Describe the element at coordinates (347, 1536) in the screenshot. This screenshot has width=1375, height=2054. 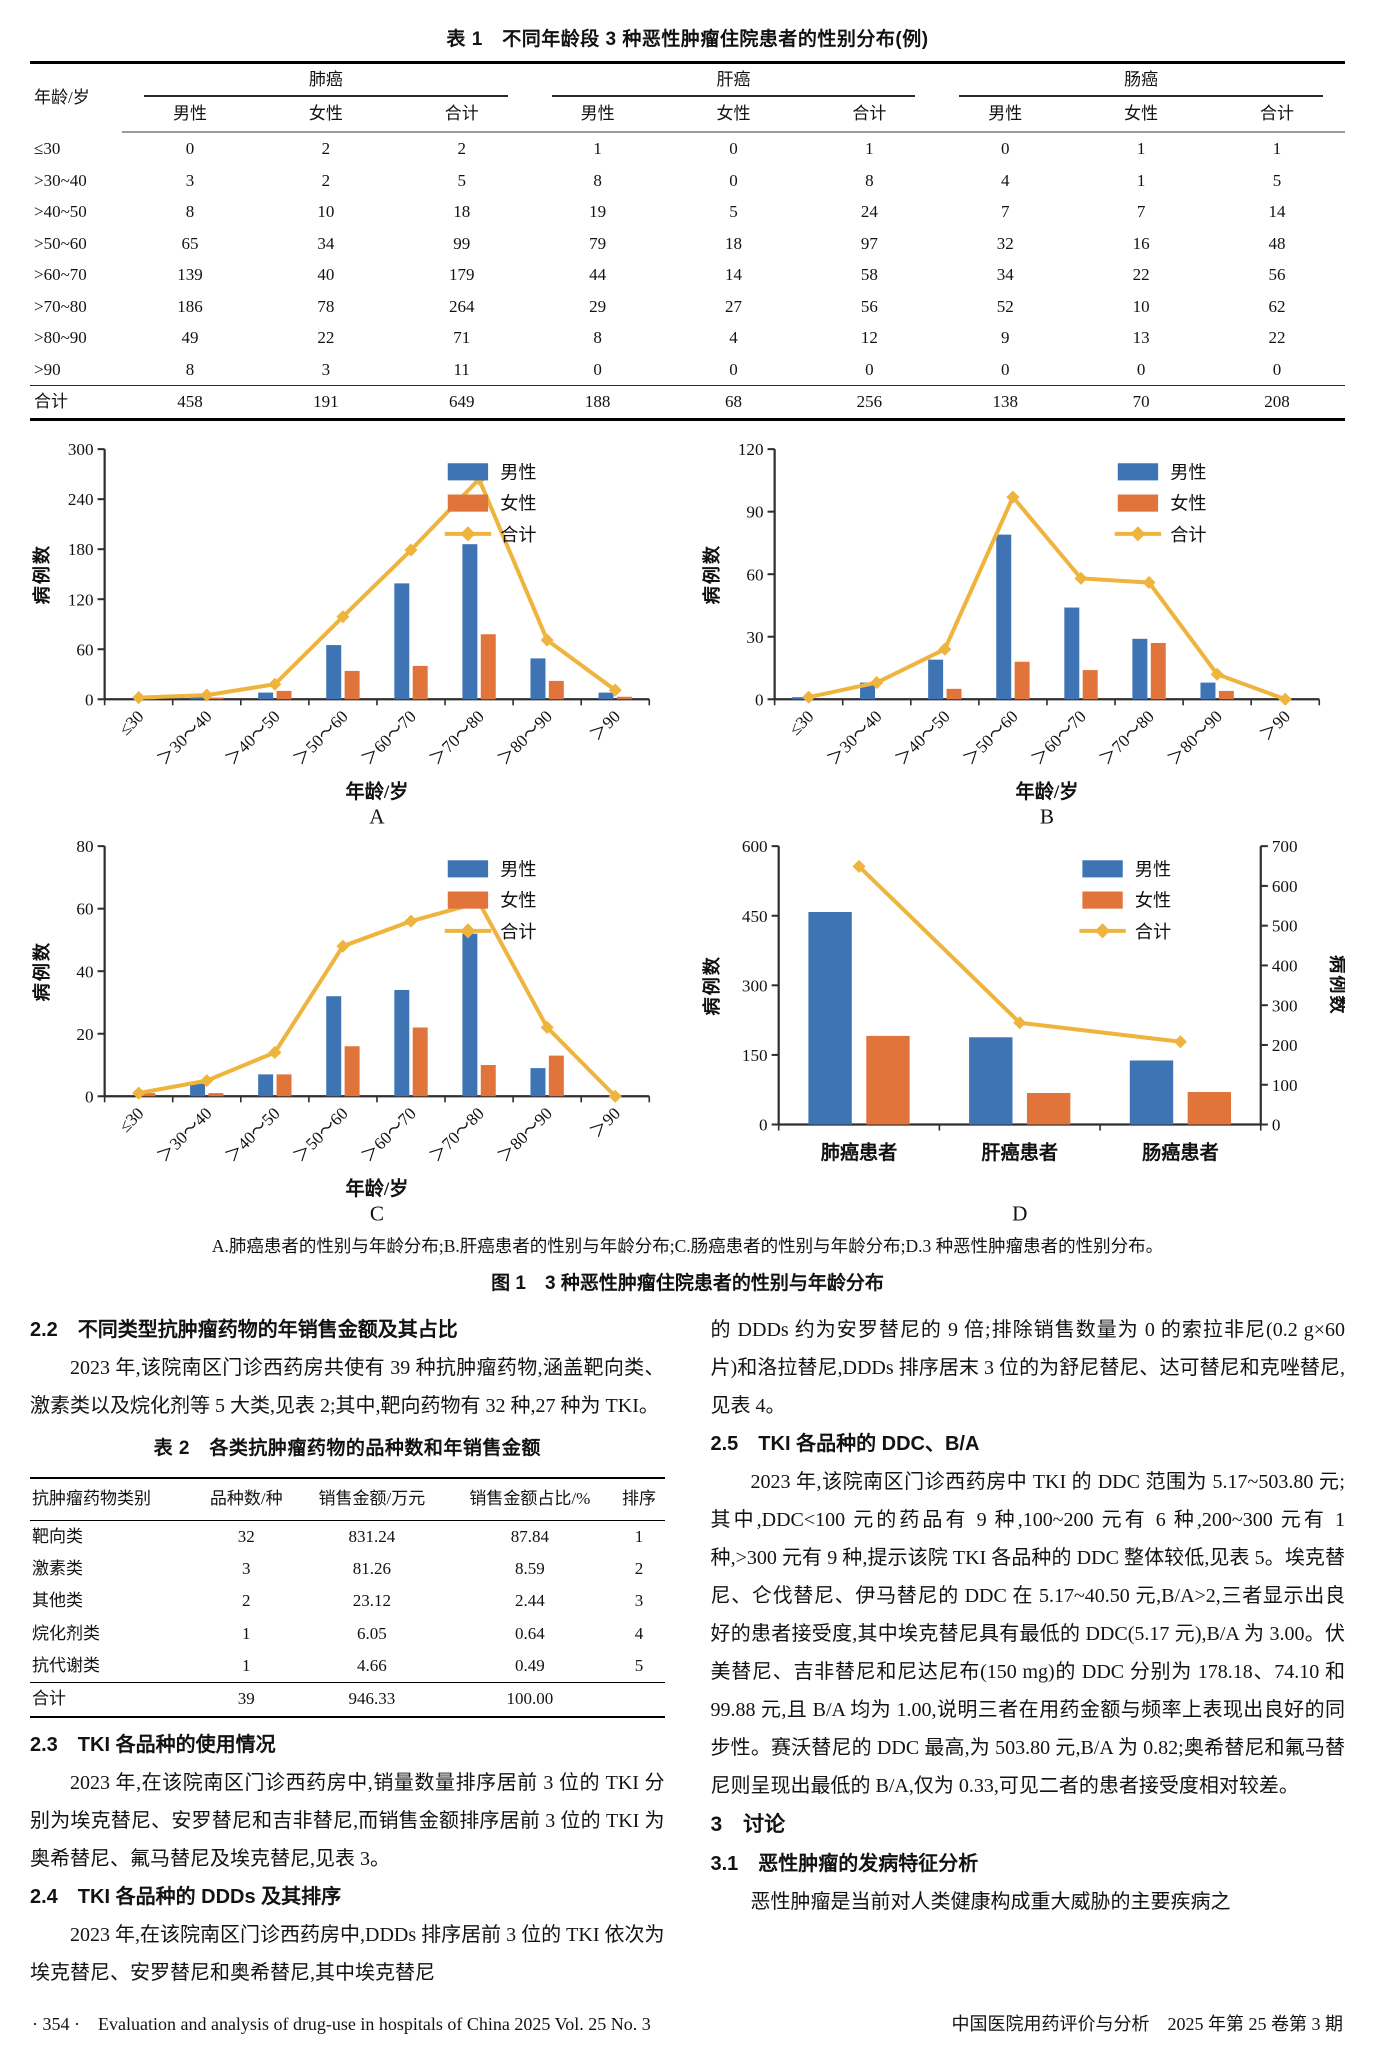
I see `table-row: 靶向类 32 831.24 87.84 1` at that location.